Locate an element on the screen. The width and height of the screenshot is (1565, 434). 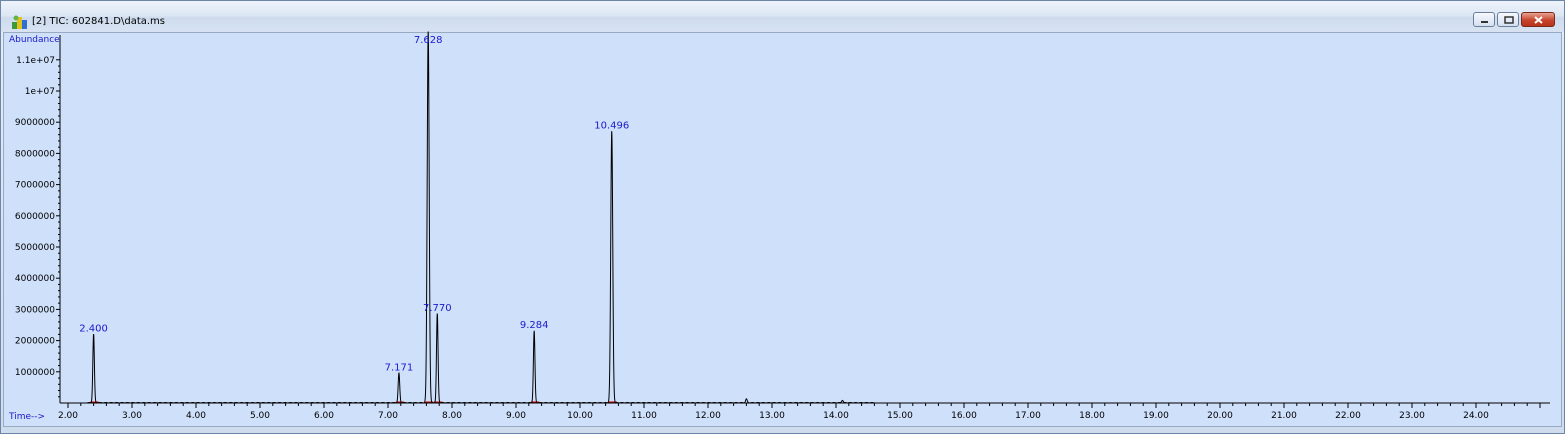
y-tick-label: 1e+07 is located at coordinates (40, 92).